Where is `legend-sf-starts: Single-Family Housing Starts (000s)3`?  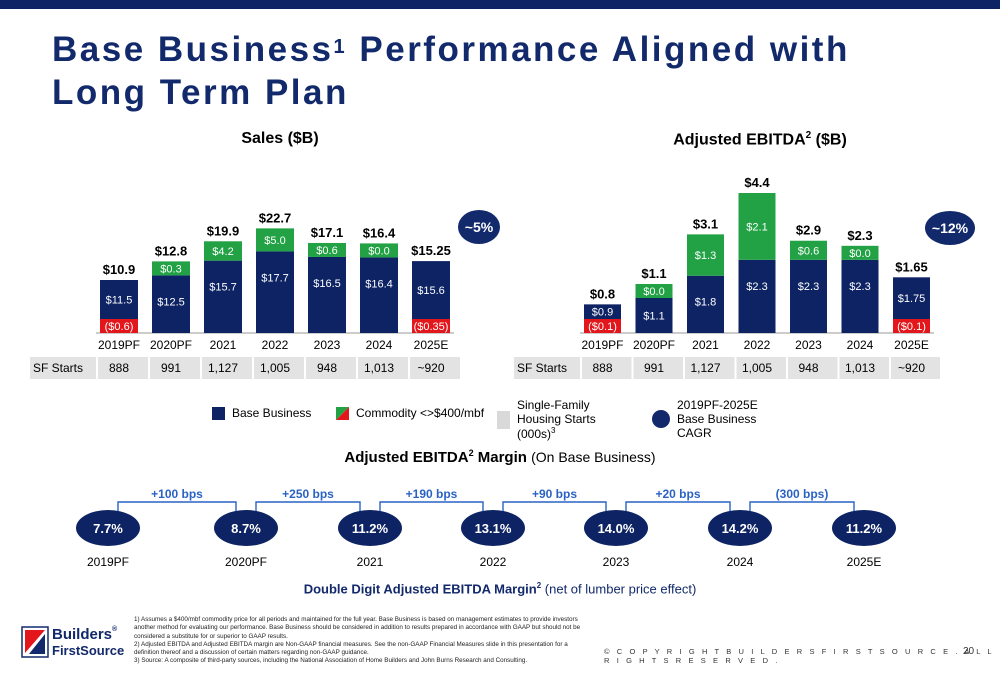
legend-sf-starts: Single-Family Housing Starts (000s)3 is located at coordinates (567, 419).